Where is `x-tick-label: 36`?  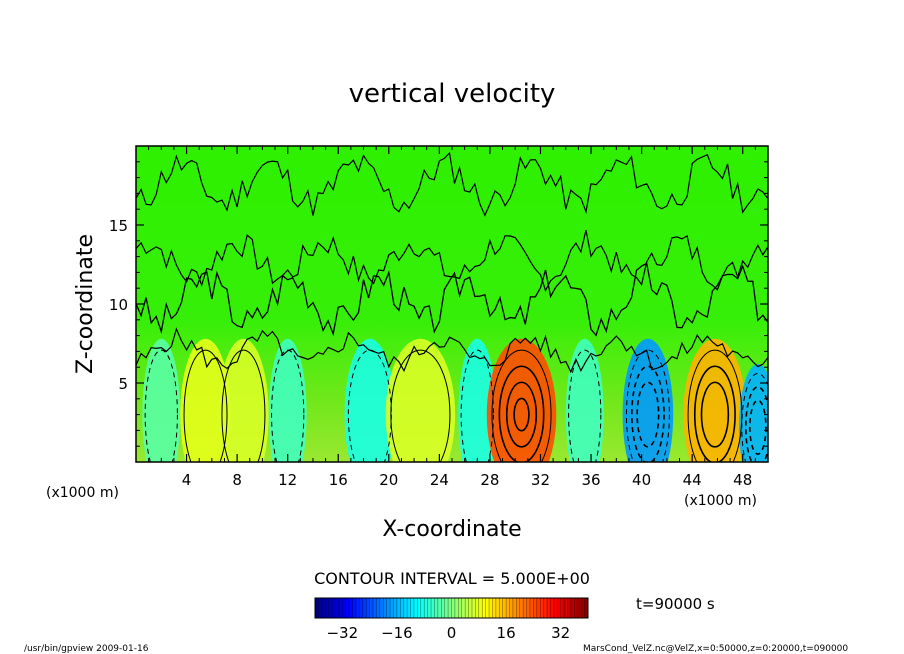 x-tick-label: 36 is located at coordinates (590, 480).